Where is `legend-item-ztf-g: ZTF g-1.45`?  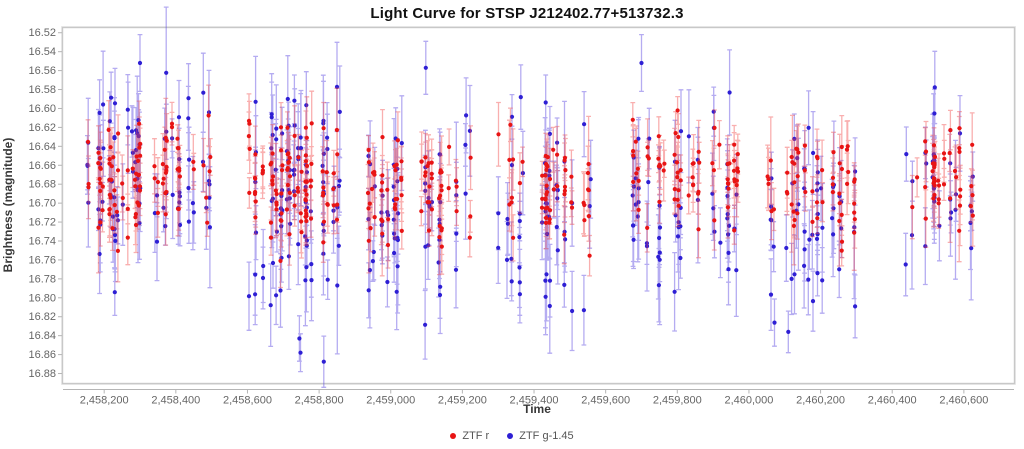 legend-item-ztf-g: ZTF g-1.45 is located at coordinates (540, 436).